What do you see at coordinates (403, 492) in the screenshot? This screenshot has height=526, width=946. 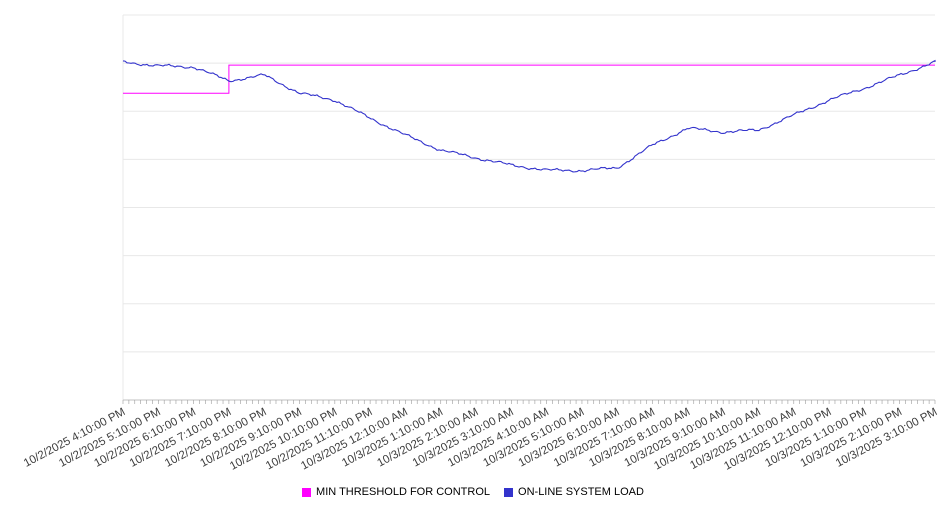 I see `legend-label-min-threshold: MIN THRESHOLD FOR CONTROL` at bounding box center [403, 492].